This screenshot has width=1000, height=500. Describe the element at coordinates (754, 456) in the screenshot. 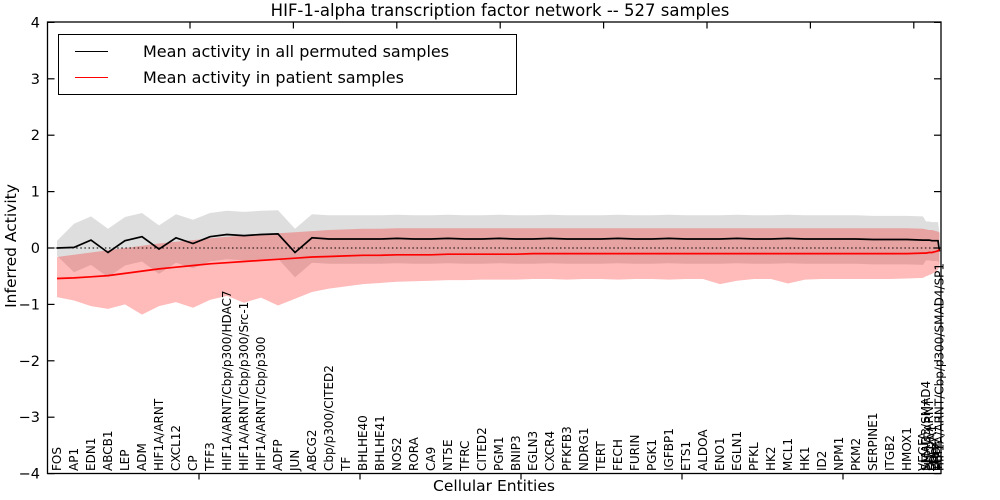

I see `x-tick-label: PFKL` at that location.